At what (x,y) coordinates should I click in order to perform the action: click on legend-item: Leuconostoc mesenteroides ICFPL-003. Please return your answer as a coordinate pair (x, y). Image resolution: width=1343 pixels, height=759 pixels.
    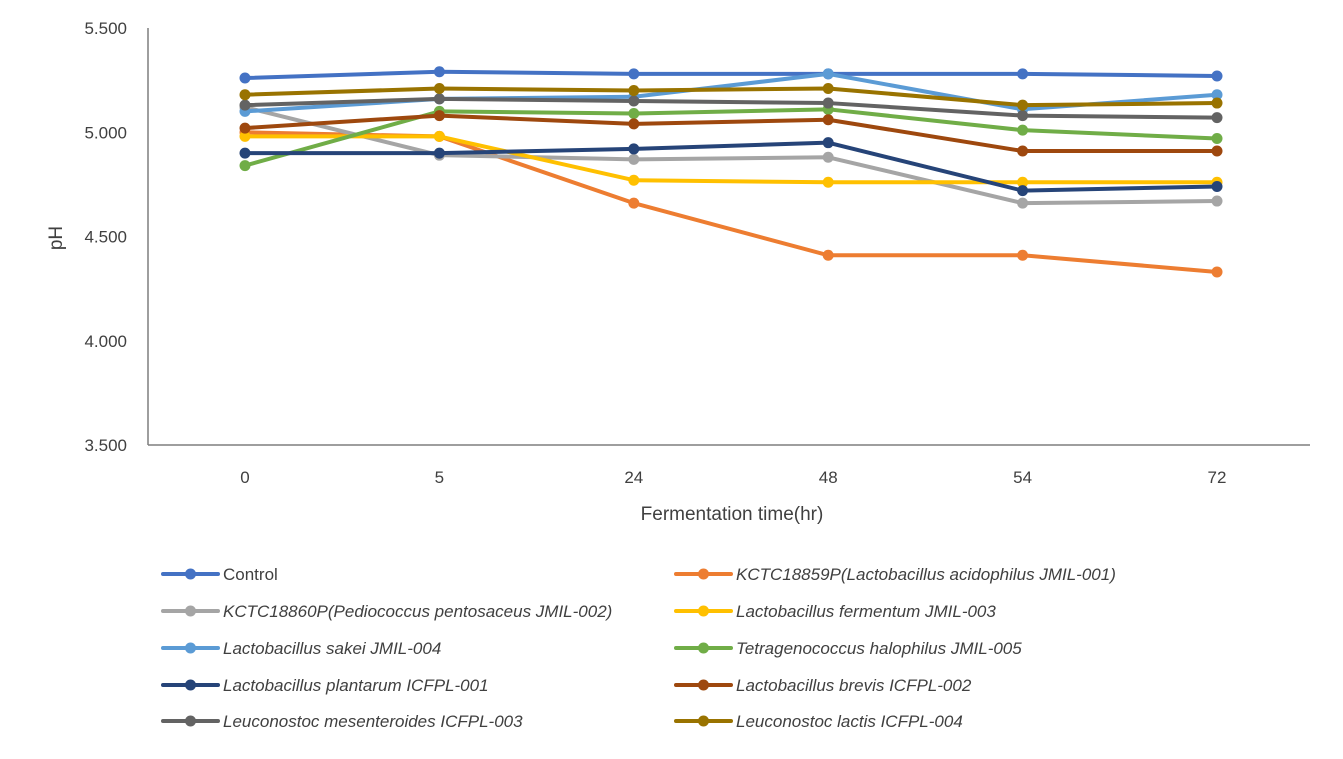
    Looking at the image, I should click on (342, 721).